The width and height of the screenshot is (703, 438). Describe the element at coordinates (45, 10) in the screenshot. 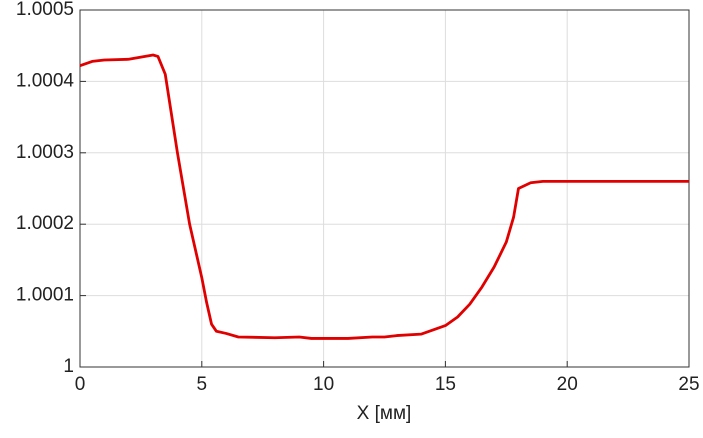

I see `y-tick-label: 1.0005` at that location.